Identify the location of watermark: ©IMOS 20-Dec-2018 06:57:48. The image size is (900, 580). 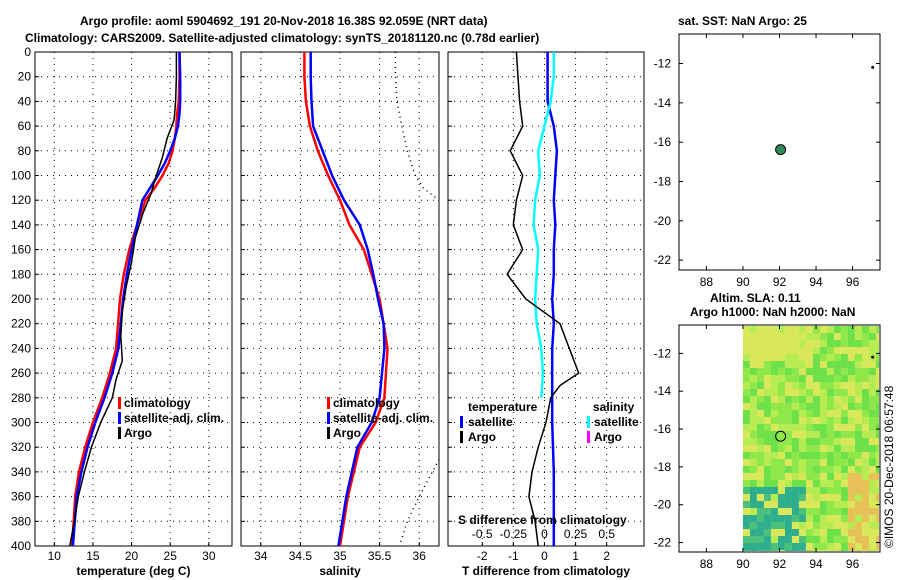
(889, 466).